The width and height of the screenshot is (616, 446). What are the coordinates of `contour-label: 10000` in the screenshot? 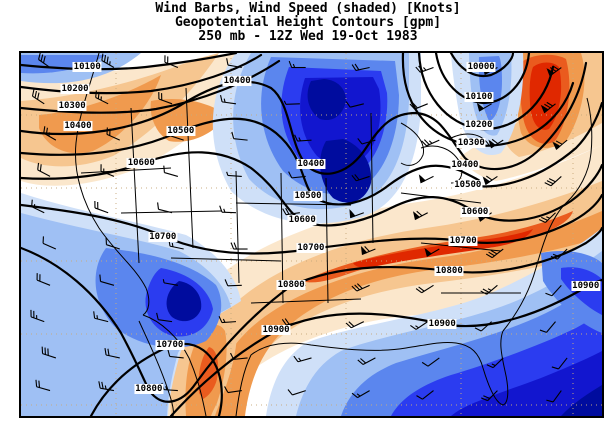 It's located at (481, 67).